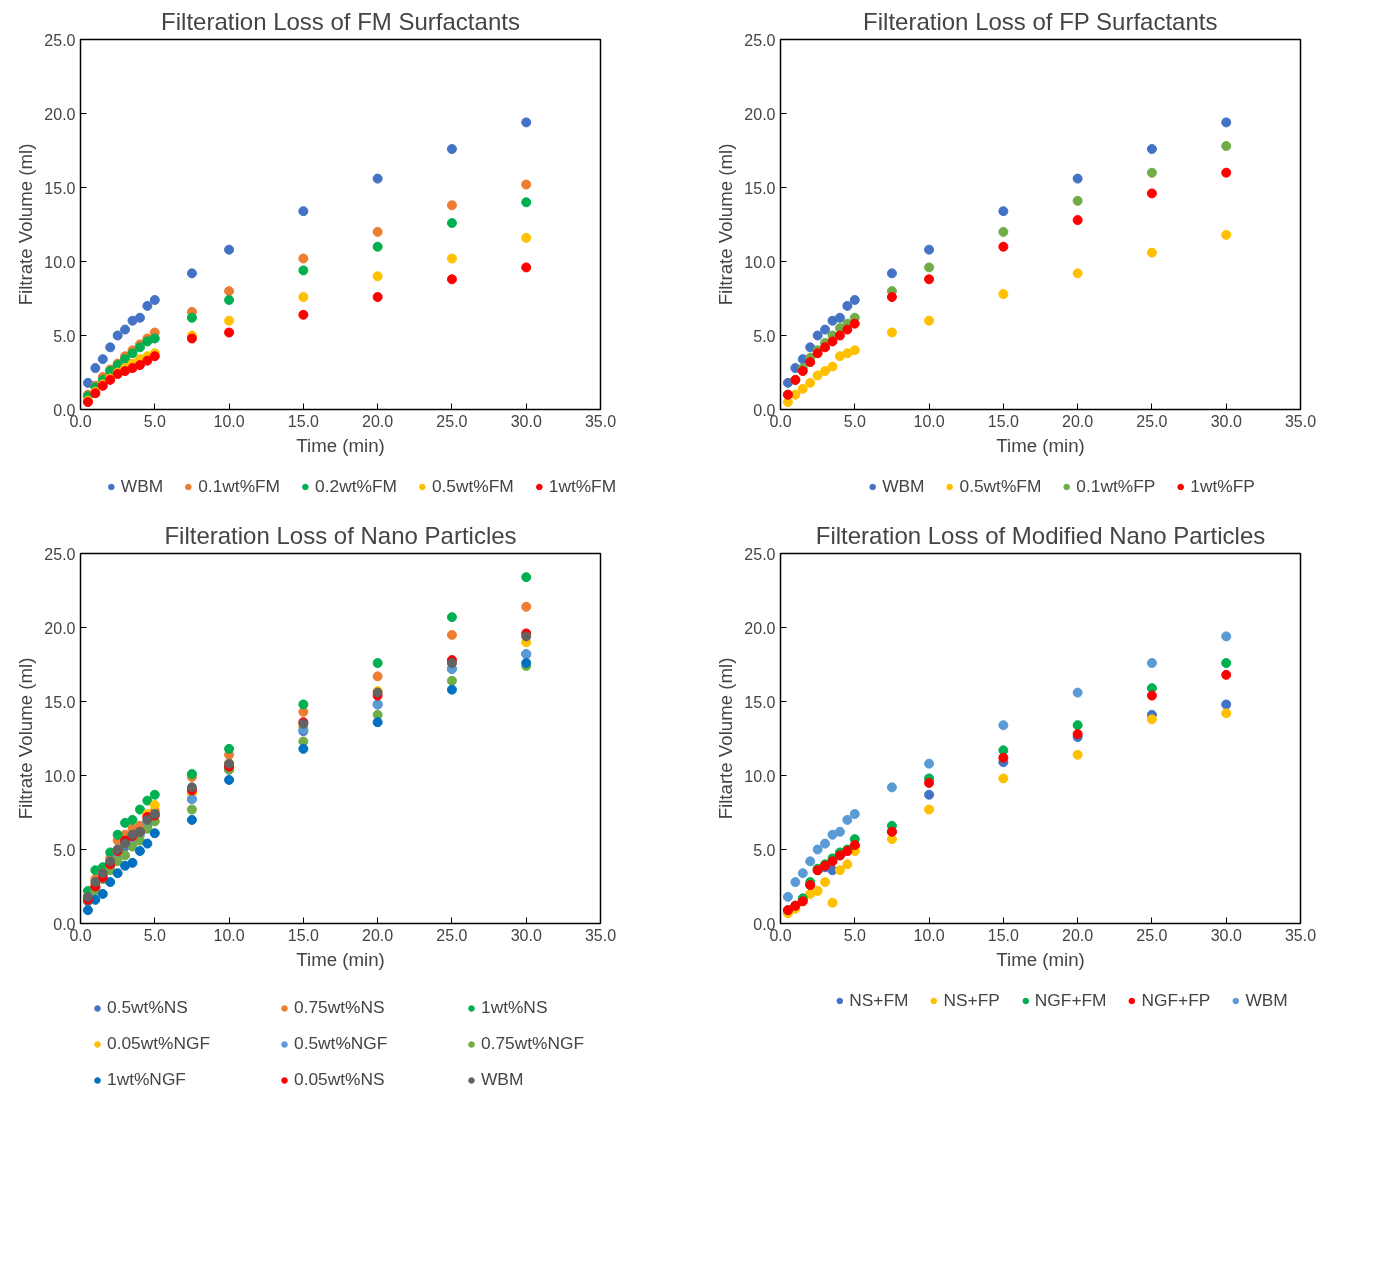 The height and width of the screenshot is (1263, 1378). I want to click on legend-label: NGF+FM, so click(1070, 1000).